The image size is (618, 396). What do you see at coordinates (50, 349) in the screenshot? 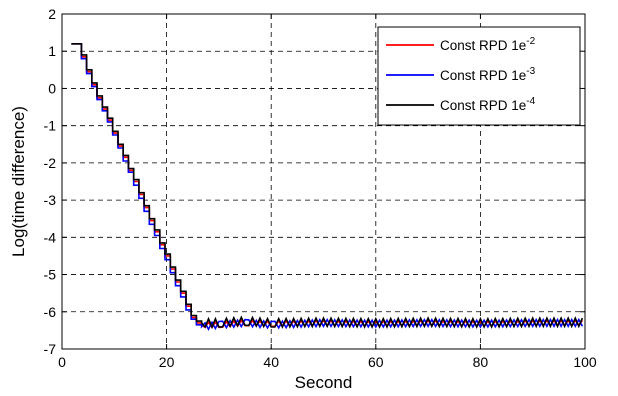
I see `y-tick-label: -7` at bounding box center [50, 349].